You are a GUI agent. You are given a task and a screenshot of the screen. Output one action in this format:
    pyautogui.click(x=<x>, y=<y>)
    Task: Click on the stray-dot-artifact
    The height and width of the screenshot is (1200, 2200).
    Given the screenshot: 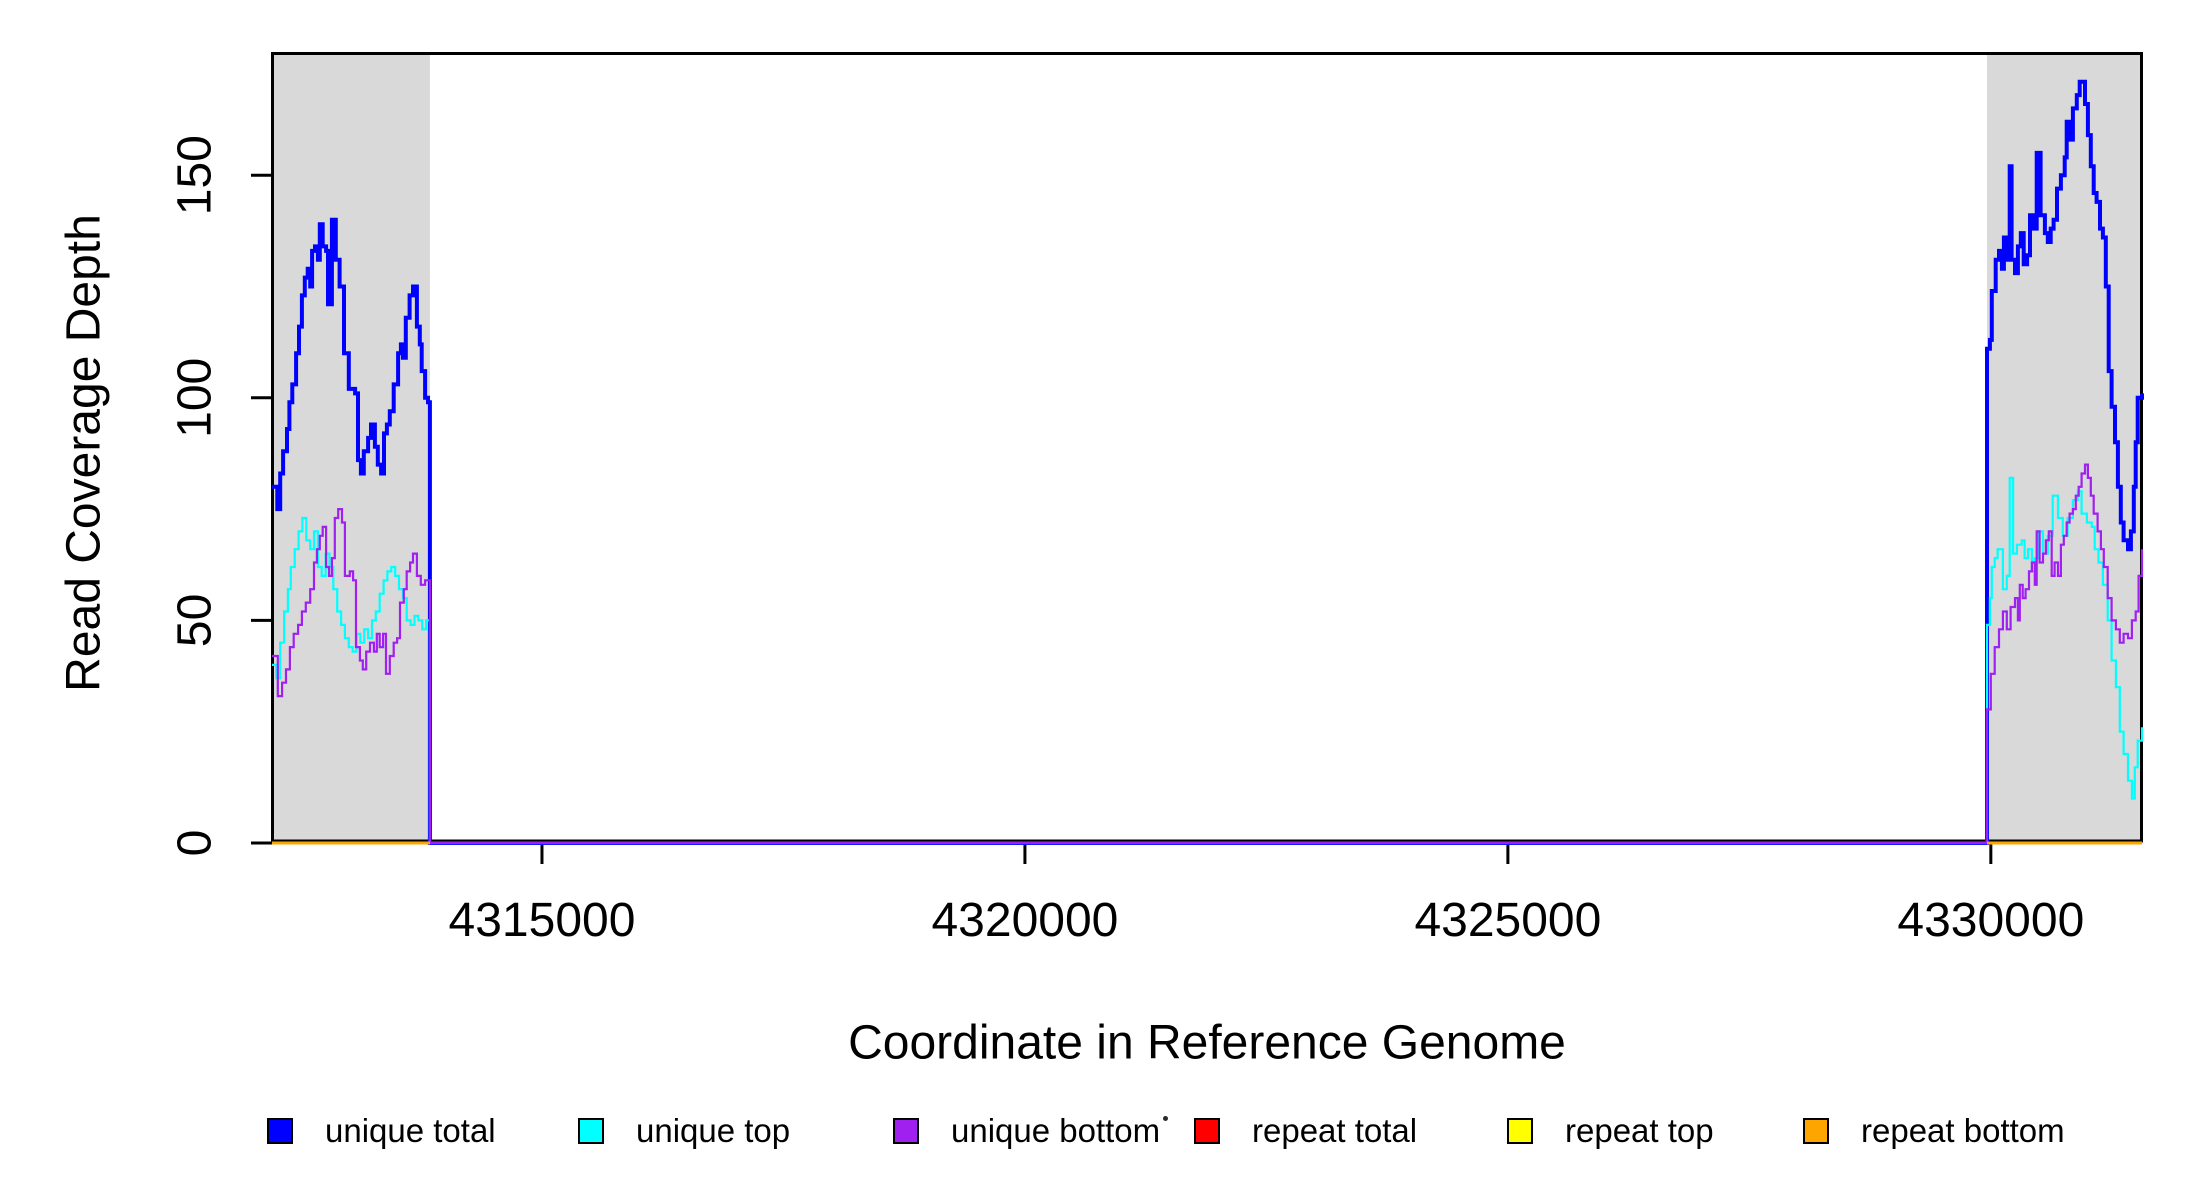 What is the action you would take?
    pyautogui.click(x=1165, y=1118)
    